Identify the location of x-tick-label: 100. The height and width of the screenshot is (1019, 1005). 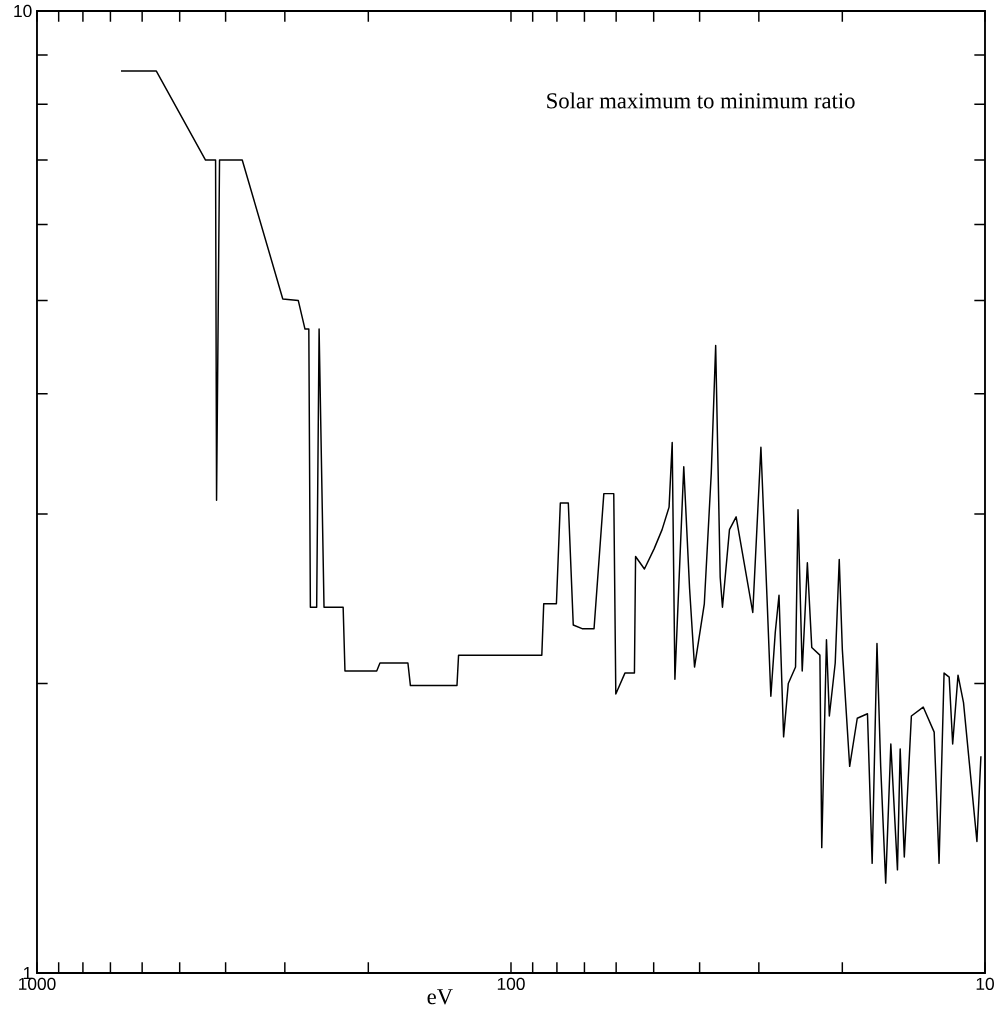
(511, 983).